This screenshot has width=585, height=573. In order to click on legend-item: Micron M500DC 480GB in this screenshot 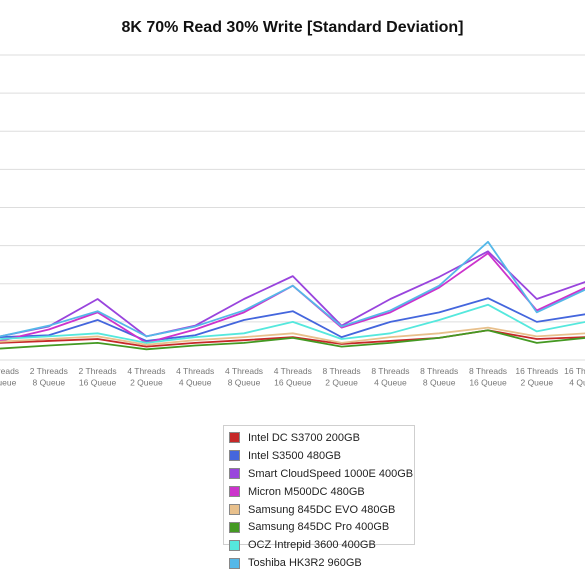, I will do `click(321, 492)`.